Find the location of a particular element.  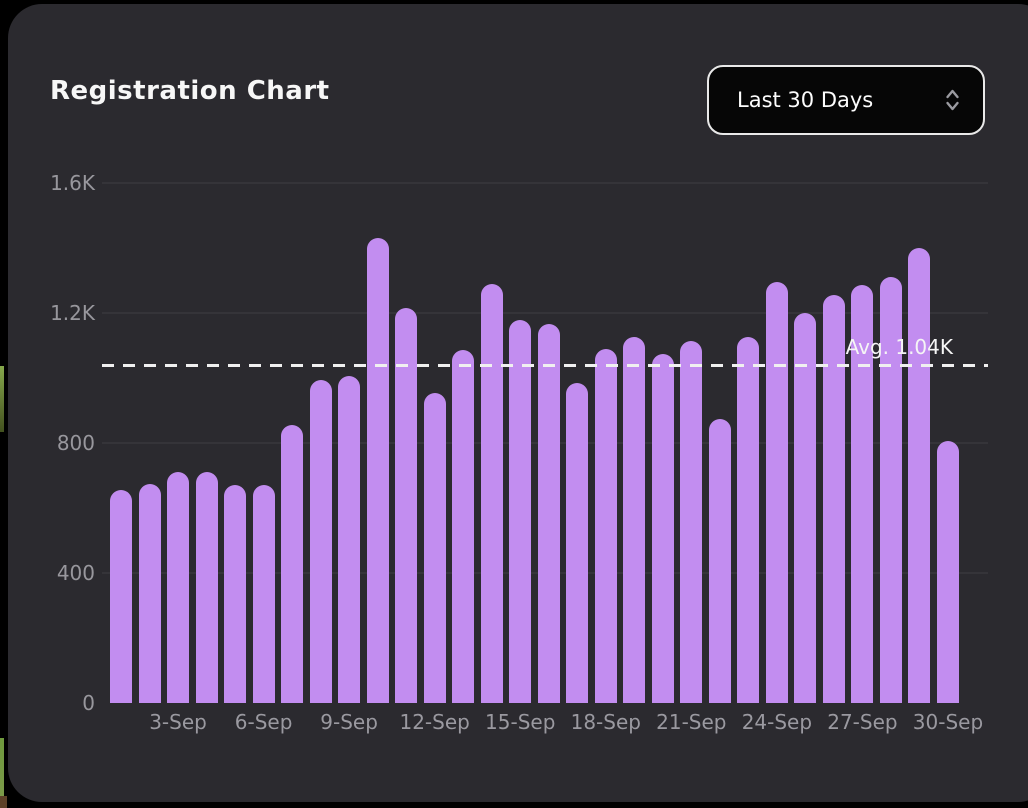

x-tick-label: 6-Sep is located at coordinates (263, 722).